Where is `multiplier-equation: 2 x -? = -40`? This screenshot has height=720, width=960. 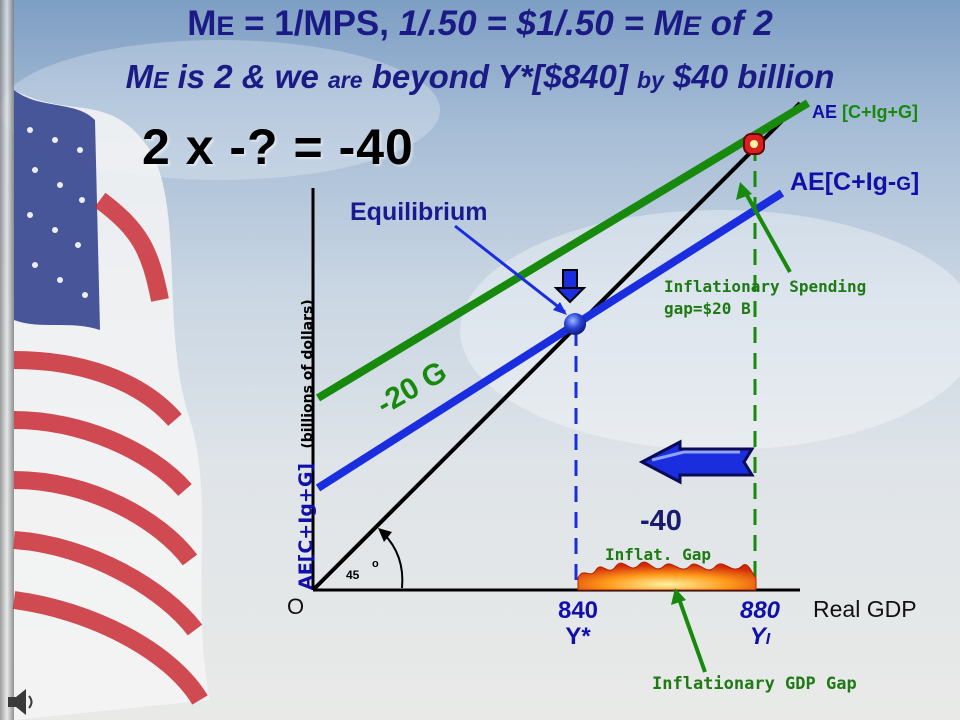 multiplier-equation: 2 x -? = -40 is located at coordinates (278, 147).